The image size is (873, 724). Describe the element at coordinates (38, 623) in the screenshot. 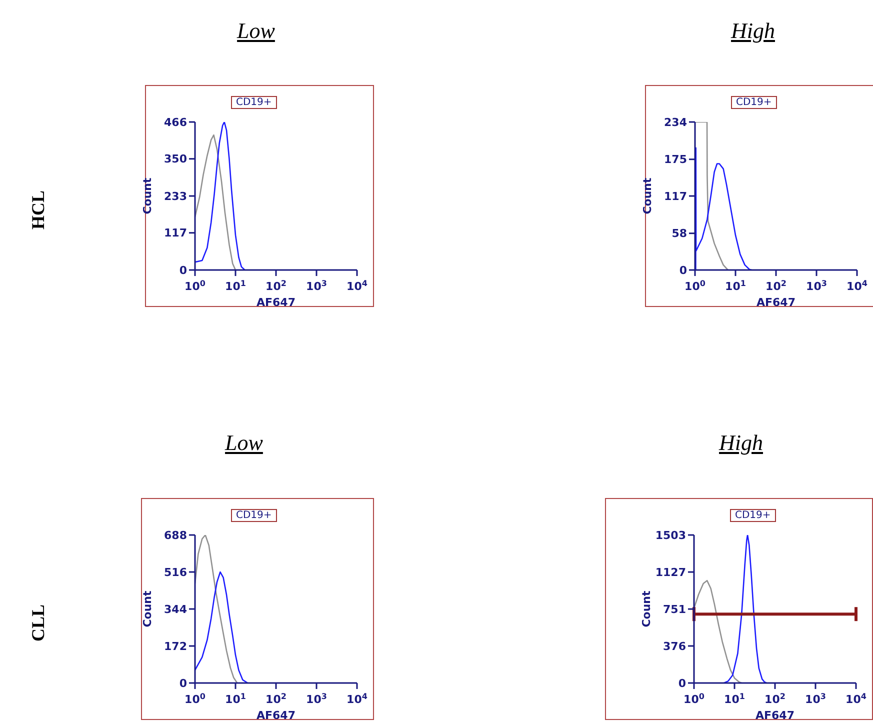

I see `text: CLL` at that location.